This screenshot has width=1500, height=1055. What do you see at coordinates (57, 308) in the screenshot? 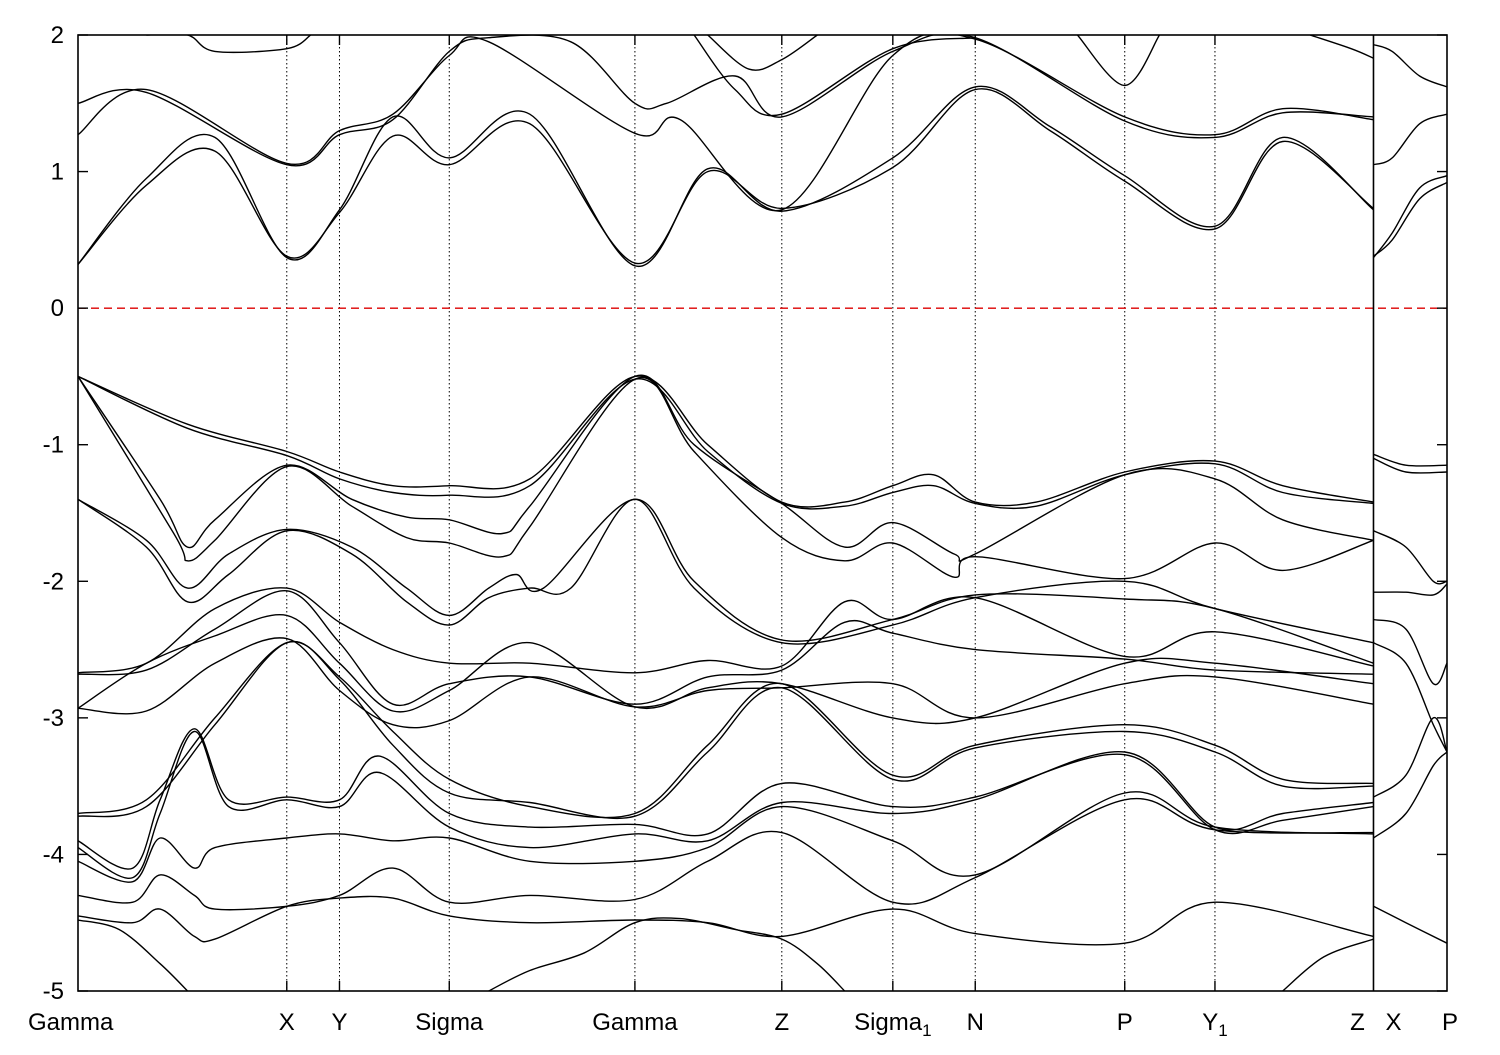
I see `y-tick-label-5: 0` at bounding box center [57, 308].